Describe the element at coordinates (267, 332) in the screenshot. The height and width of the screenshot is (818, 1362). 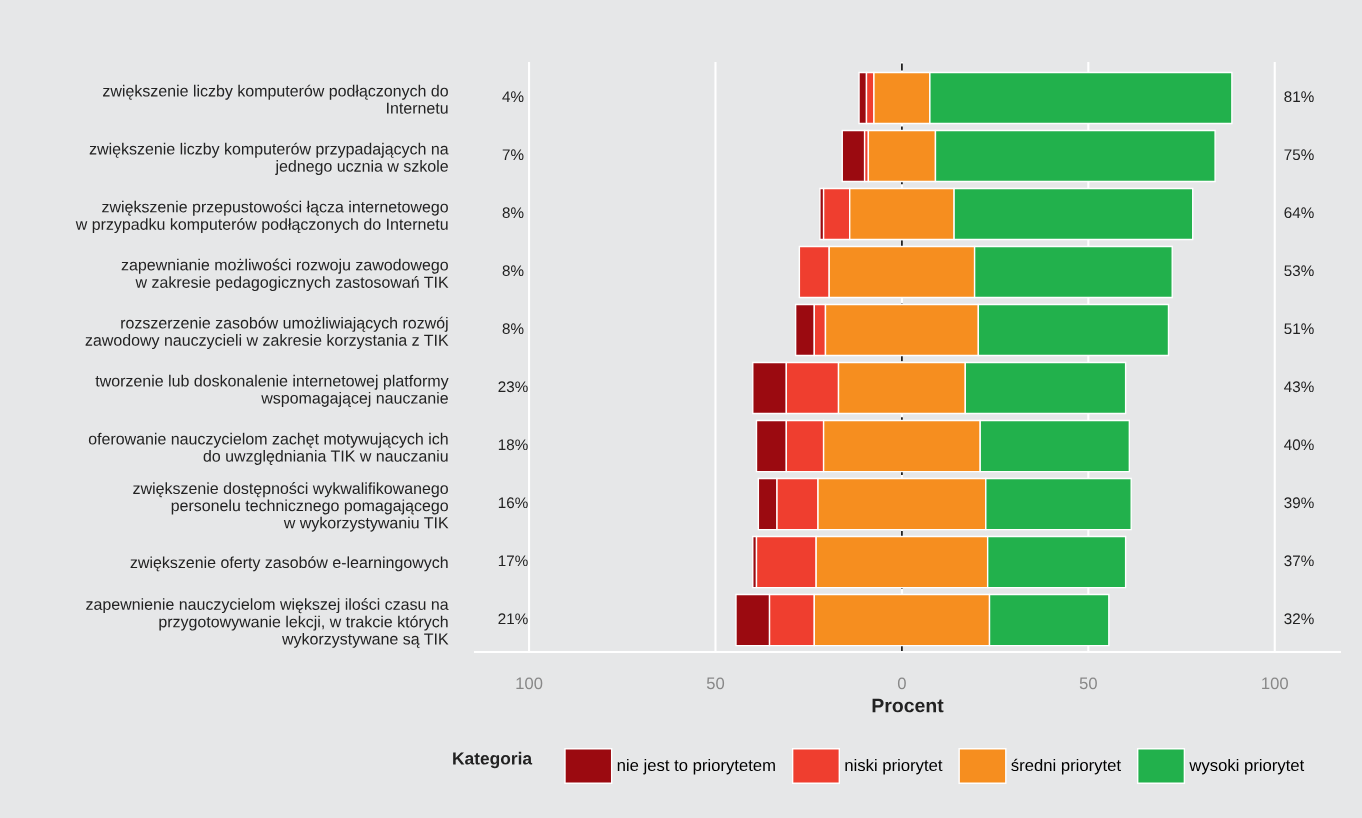
I see `y-tick-label: rozszerzenie zasobów umożliwiających rozwój zawodowy nauczycieli w zakresie korzystania z TIK` at that location.